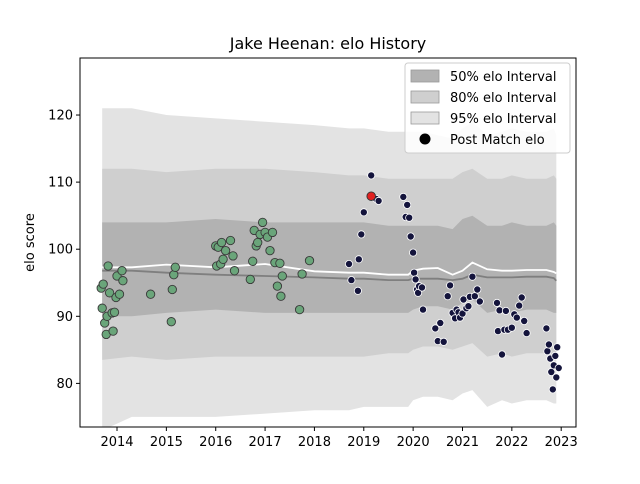 The width and height of the screenshot is (640, 484). Describe the element at coordinates (314, 442) in the screenshot. I see `x-tick-label: 2018` at that location.